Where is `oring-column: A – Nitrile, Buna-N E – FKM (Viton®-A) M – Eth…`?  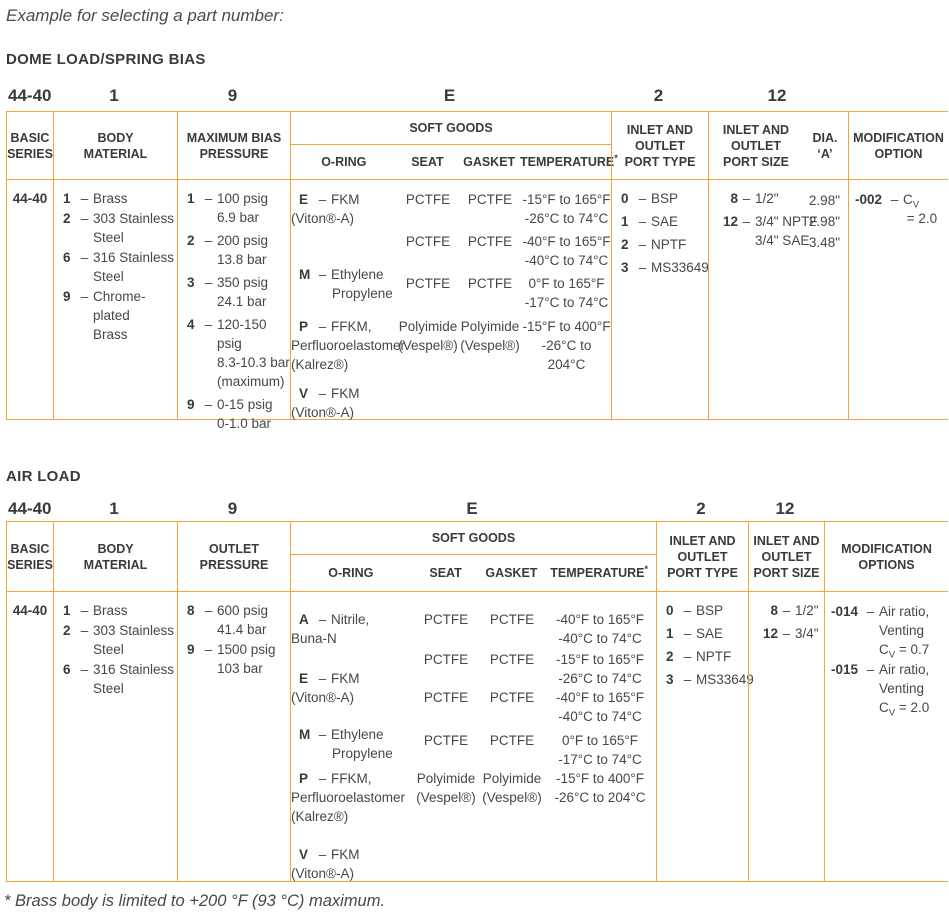 oring-column: A – Nitrile, Buna-N E – FKM (Viton®-A) M – Eth… is located at coordinates (351, 736).